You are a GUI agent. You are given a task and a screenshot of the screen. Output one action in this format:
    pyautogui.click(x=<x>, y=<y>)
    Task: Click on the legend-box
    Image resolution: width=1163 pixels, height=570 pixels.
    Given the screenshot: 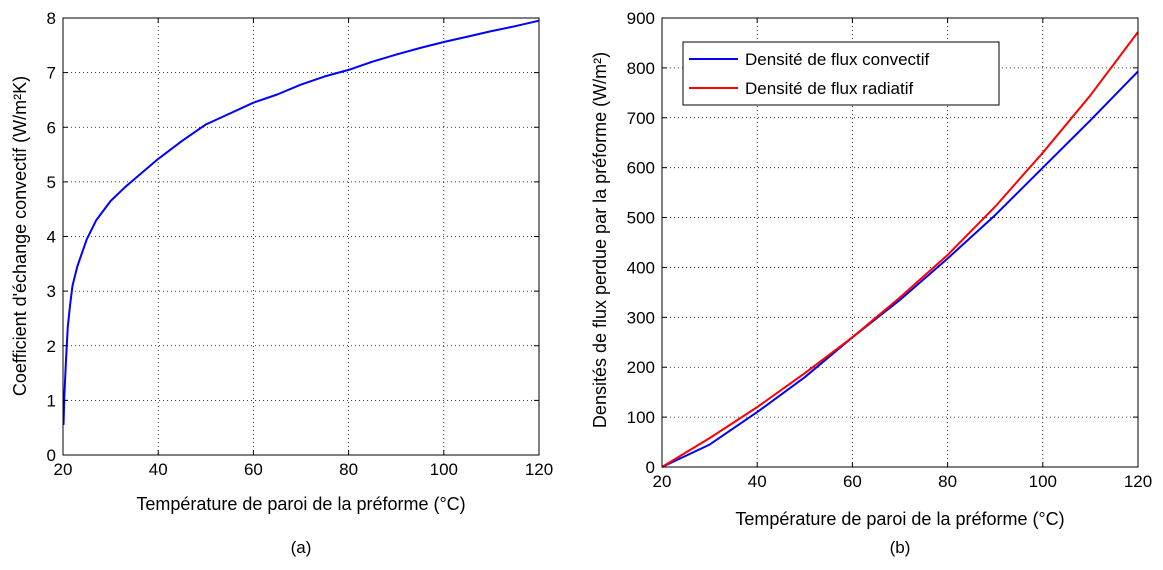 What is the action you would take?
    pyautogui.click(x=841, y=73)
    